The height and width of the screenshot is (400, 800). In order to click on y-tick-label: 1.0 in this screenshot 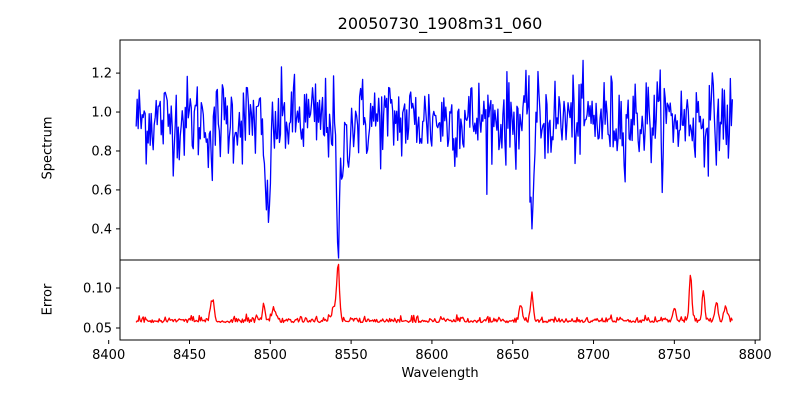, I will do `click(101, 113)`.